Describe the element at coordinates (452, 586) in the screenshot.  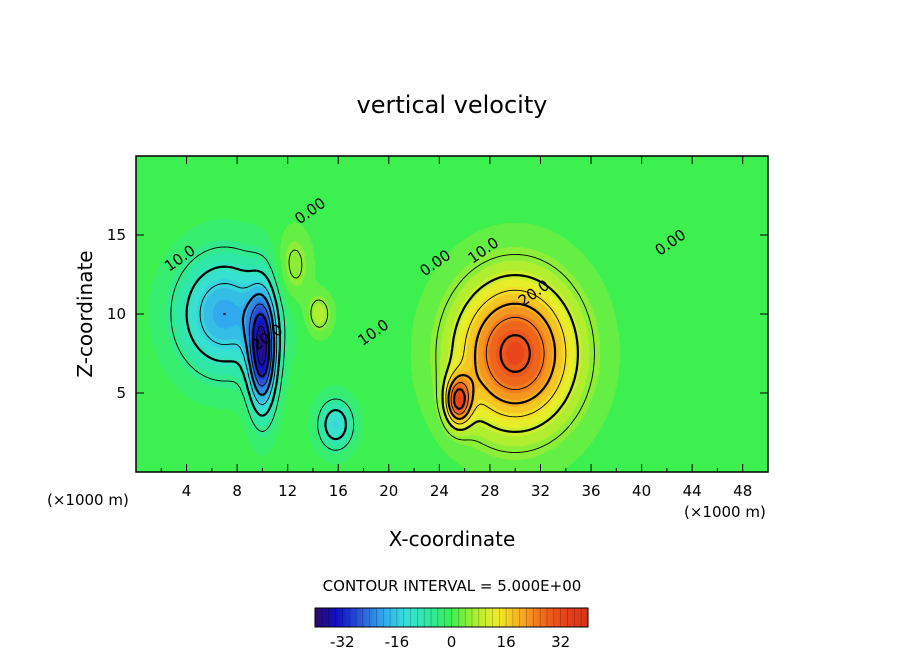
I see `contour-interval-text: CONTOUR INTERVAL = 5.000E+00` at that location.